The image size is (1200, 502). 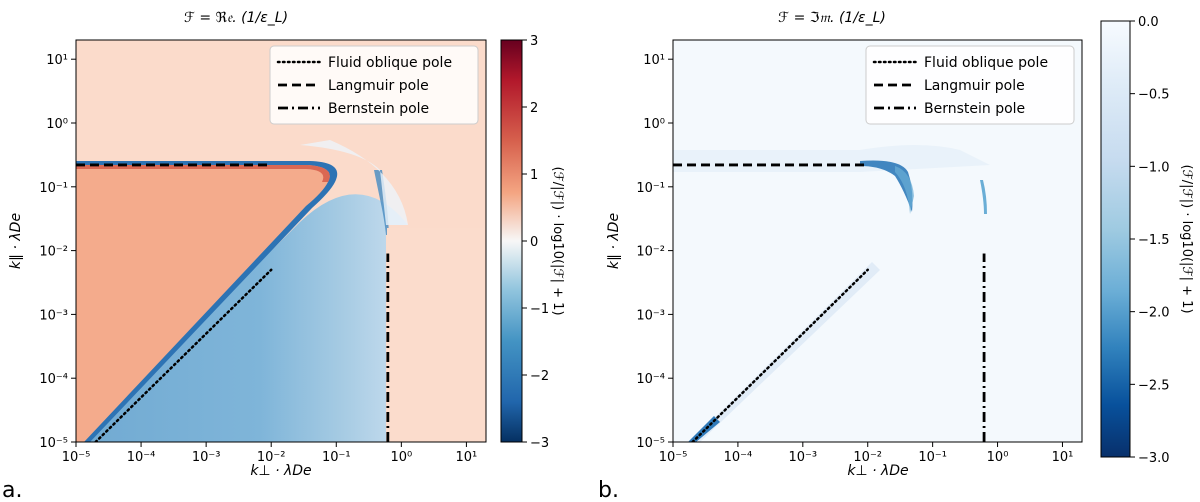 What do you see at coordinates (12, 490) in the screenshot?
I see `panel-label-a: a.` at bounding box center [12, 490].